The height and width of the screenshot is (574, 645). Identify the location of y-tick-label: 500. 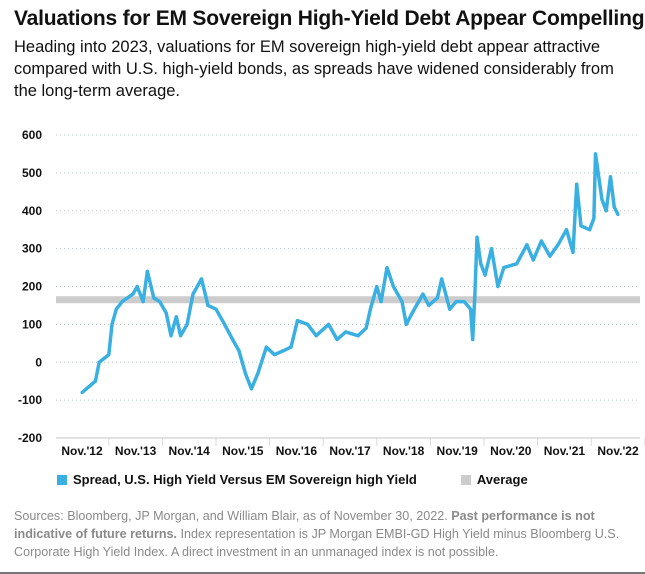
(32, 173).